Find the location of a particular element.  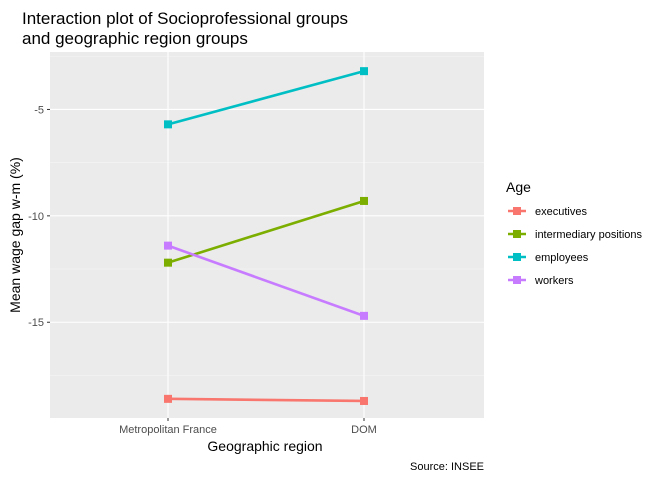

y-tick-label: -15 is located at coordinates (36, 323).